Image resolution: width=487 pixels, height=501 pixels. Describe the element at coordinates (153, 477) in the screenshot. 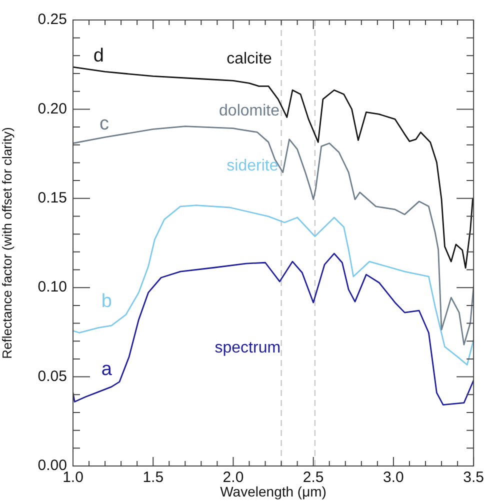

I see `x-tick-label: 1.5` at that location.